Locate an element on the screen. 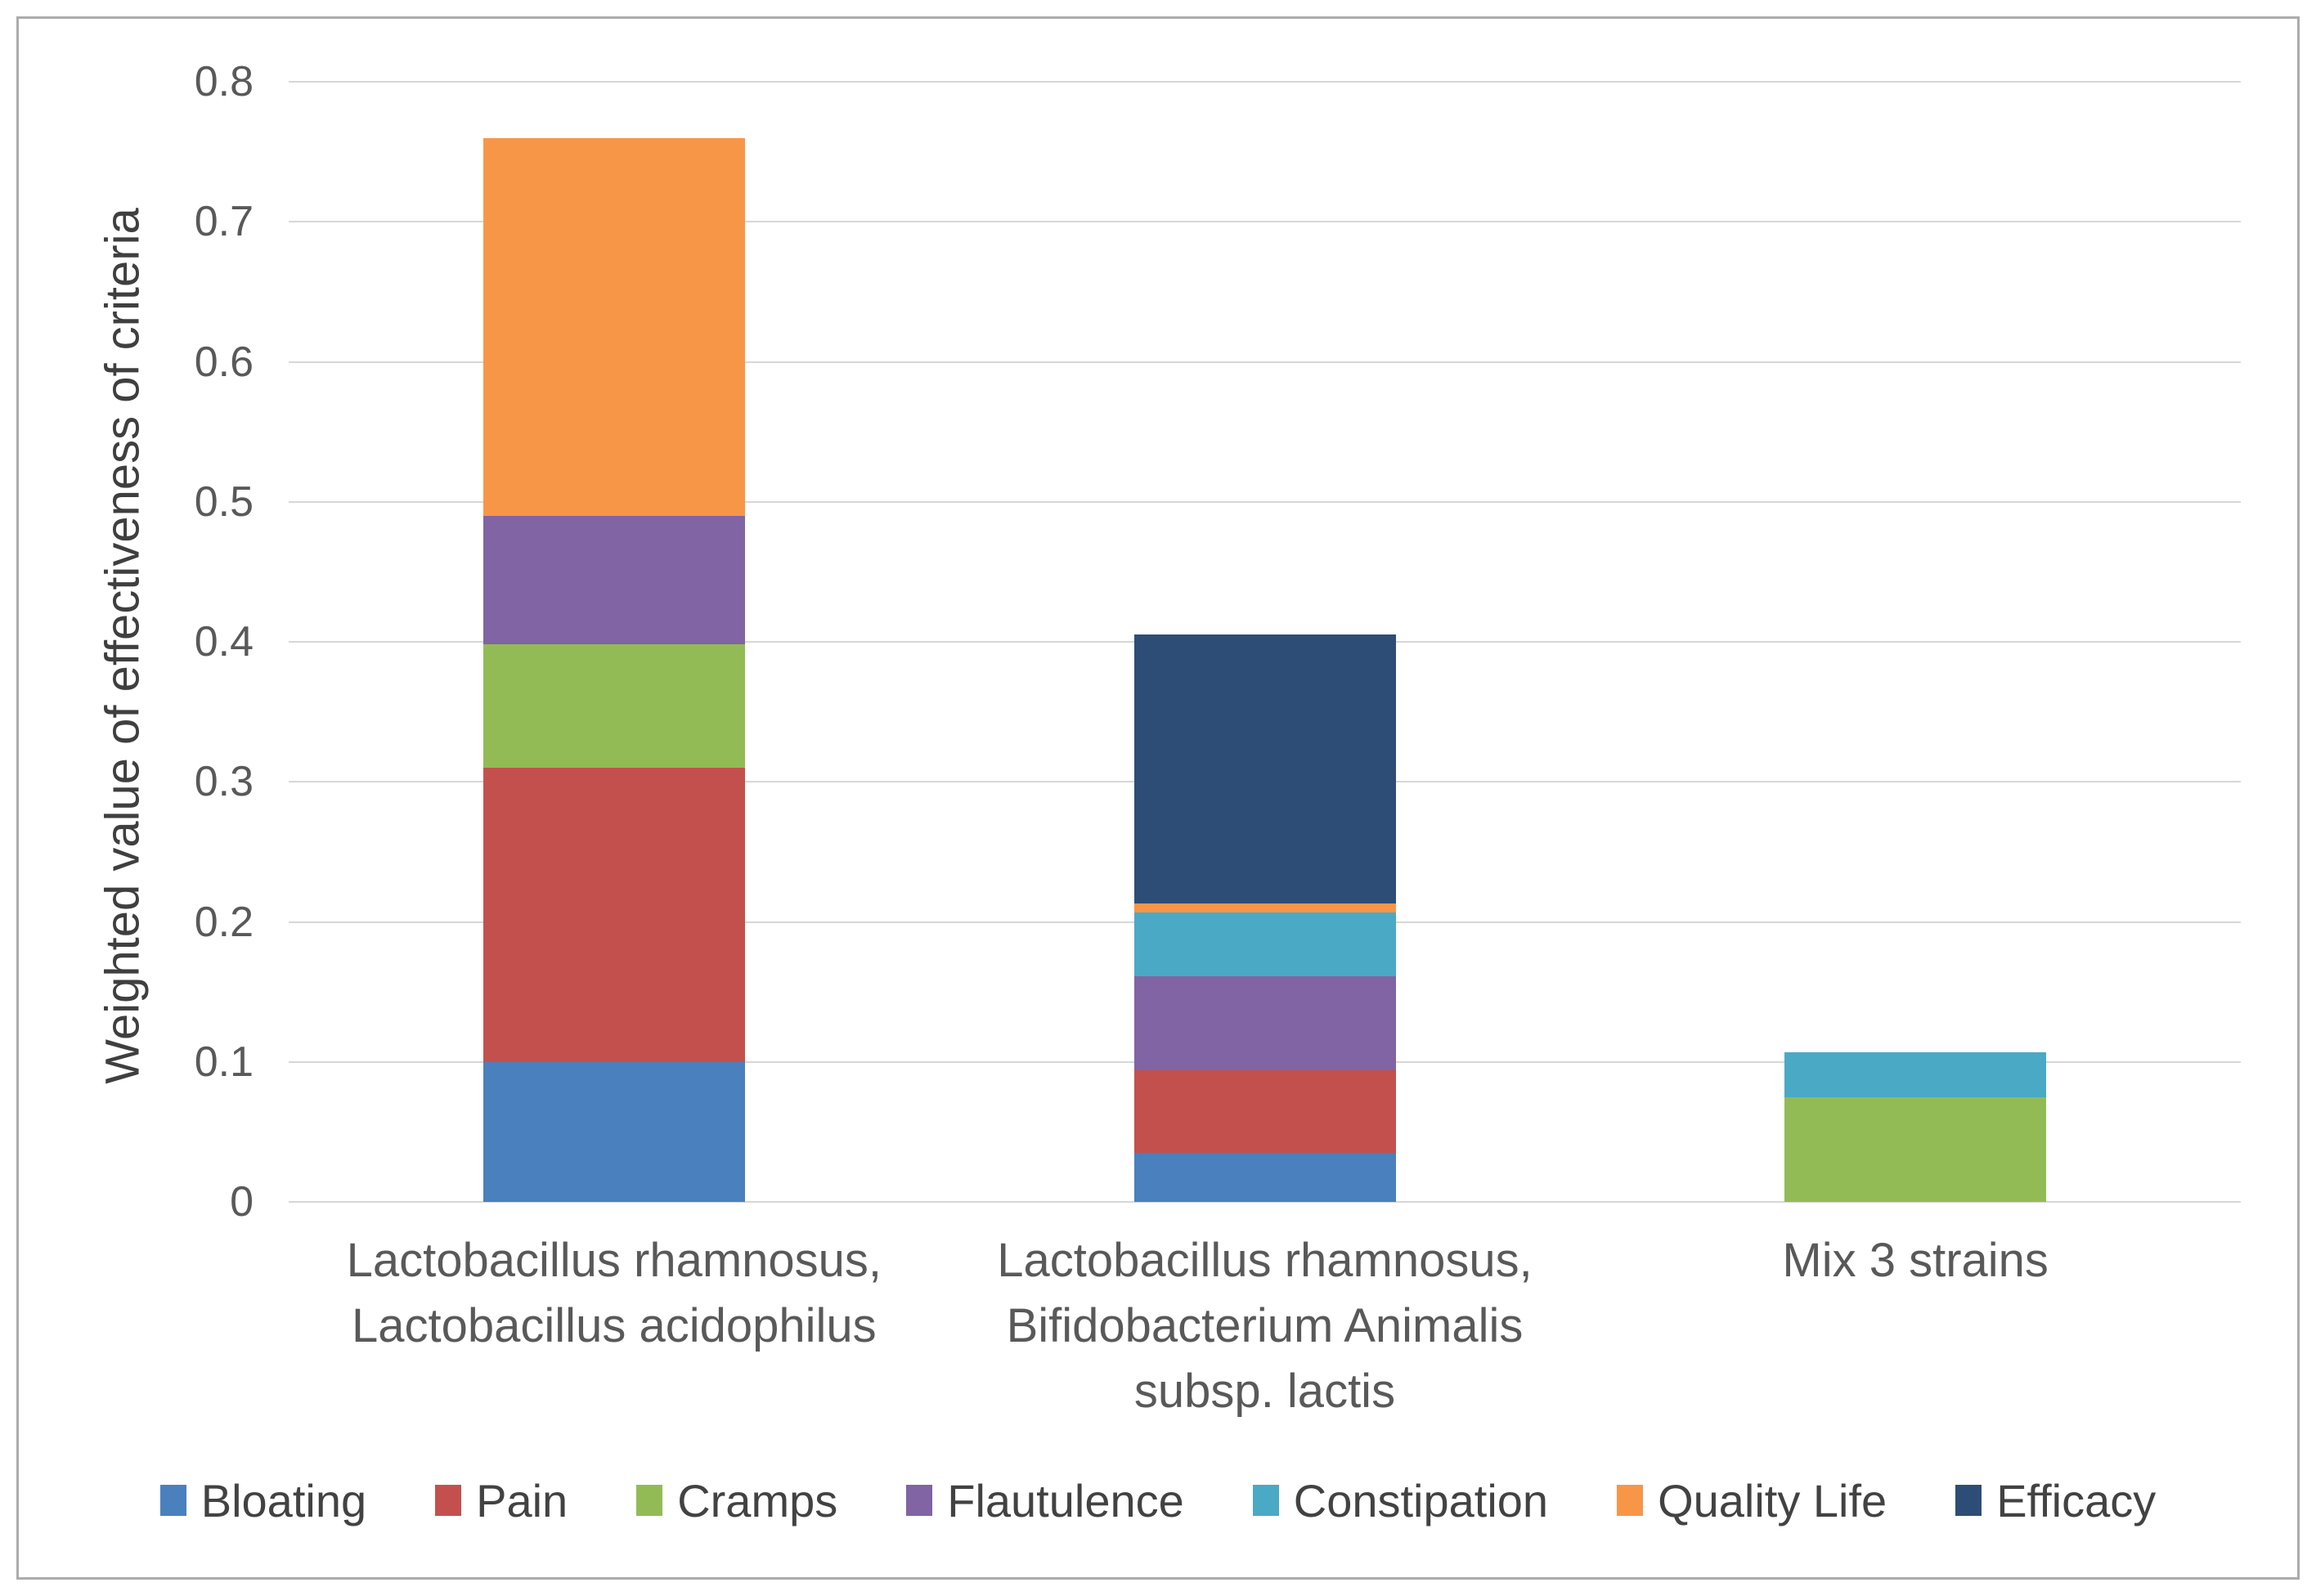 The width and height of the screenshot is (2316, 1596). legend-item-efficacy: Efficacy is located at coordinates (2055, 1500).